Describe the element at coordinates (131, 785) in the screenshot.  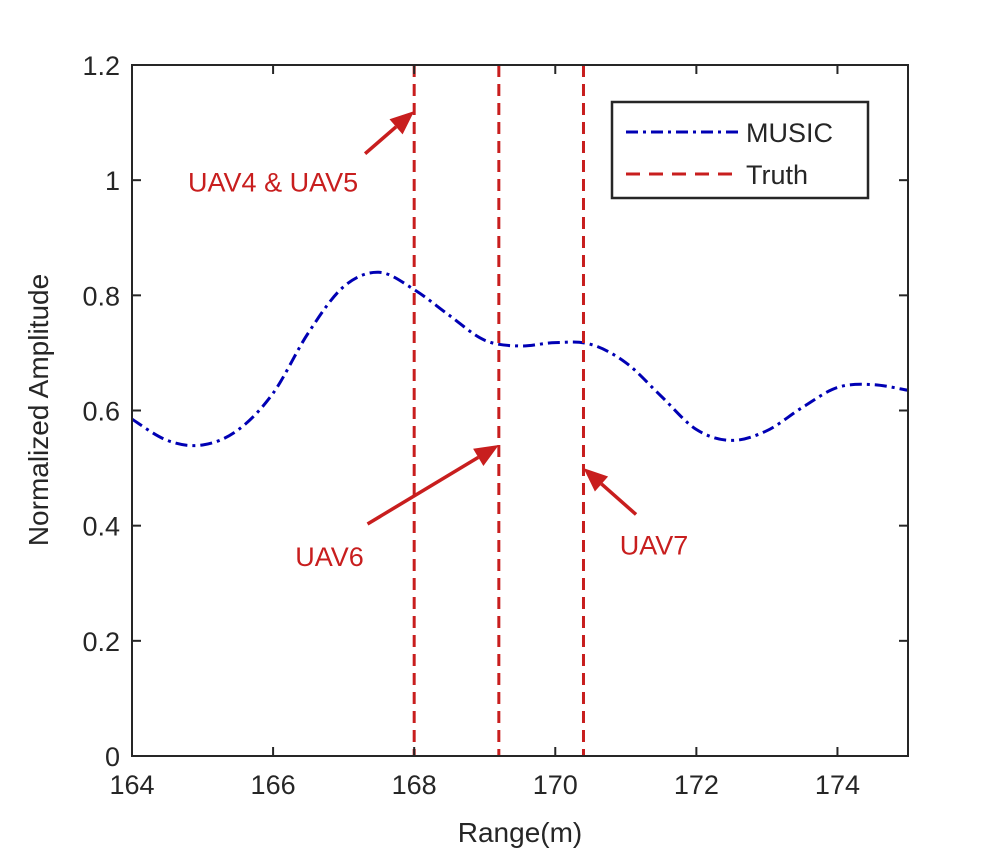
I see `x-tick-label: 164` at that location.